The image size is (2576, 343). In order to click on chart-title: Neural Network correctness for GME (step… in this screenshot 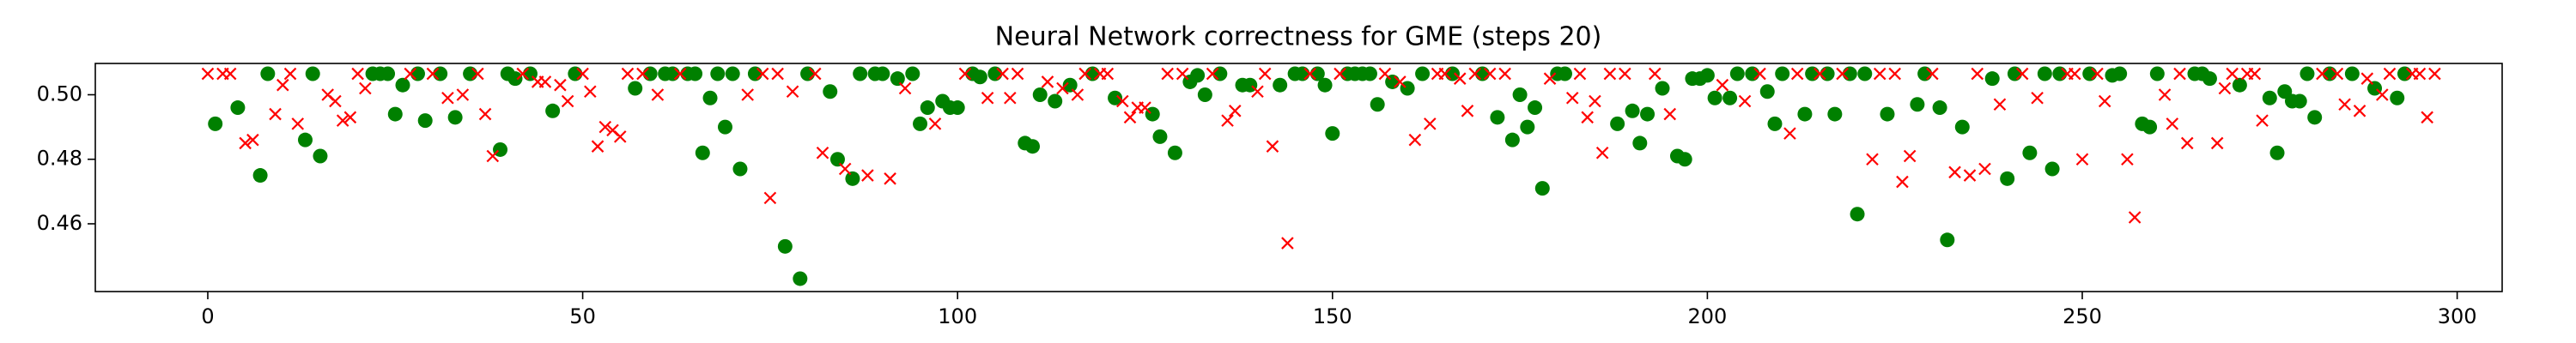, I will do `click(1298, 37)`.